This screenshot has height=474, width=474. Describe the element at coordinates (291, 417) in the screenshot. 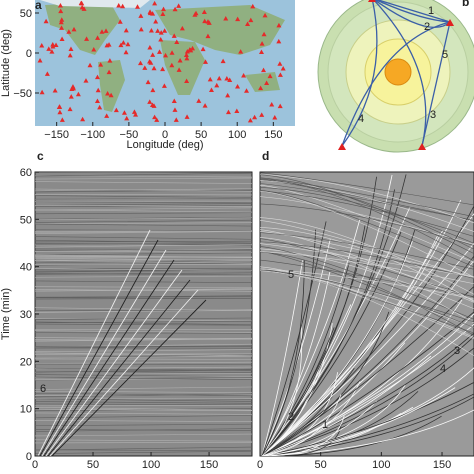

I see `phase-label: 2` at that location.